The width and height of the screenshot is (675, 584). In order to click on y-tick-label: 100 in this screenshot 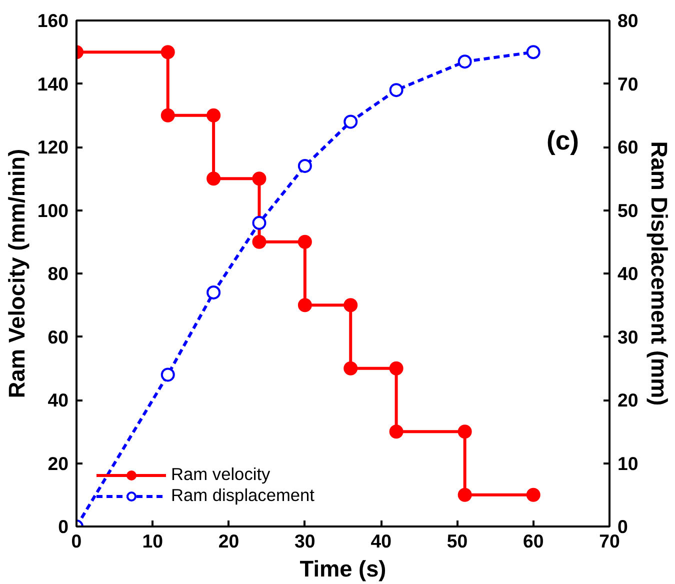, I will do `click(53, 210)`.